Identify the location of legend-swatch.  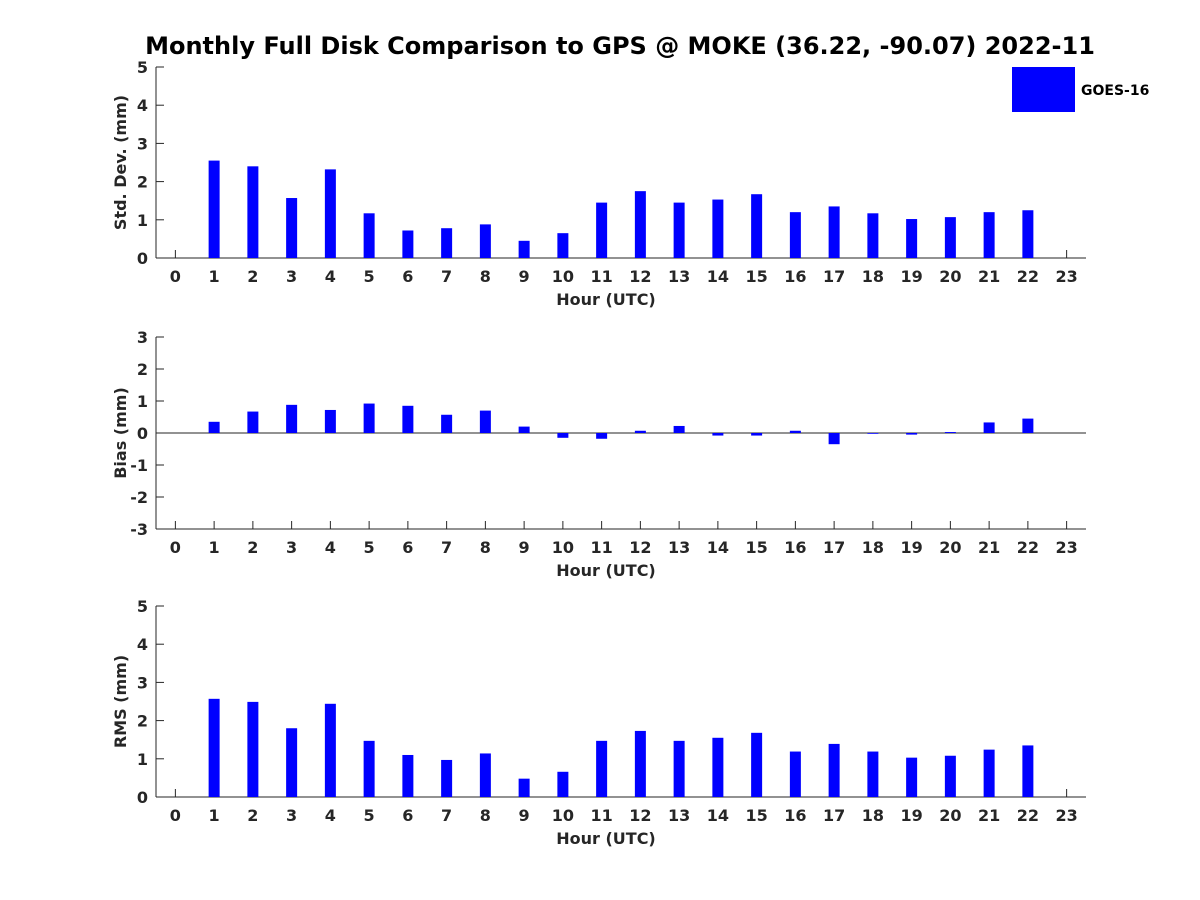
(1043, 89).